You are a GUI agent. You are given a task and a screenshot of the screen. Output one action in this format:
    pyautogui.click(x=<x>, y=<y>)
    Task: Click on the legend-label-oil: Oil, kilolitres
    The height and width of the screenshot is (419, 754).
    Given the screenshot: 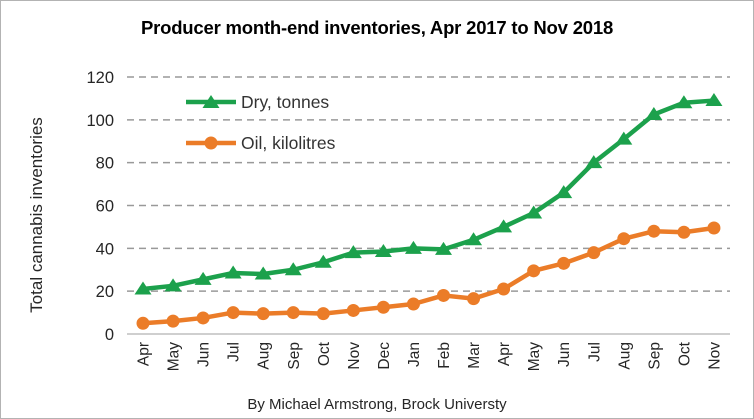 What is the action you would take?
    pyautogui.click(x=288, y=142)
    